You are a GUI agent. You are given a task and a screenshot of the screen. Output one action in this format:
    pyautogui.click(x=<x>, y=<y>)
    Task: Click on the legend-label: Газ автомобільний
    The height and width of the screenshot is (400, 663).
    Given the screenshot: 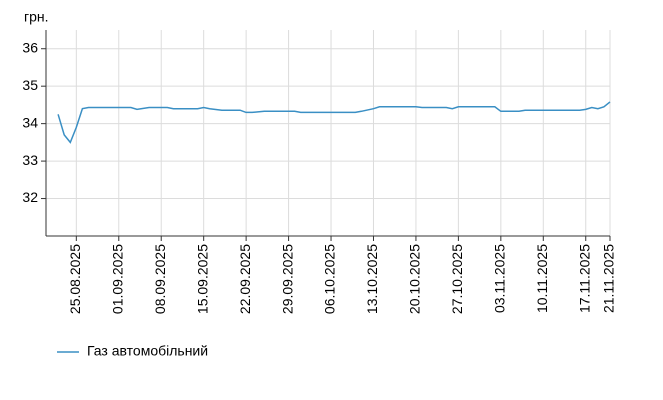 What is the action you would take?
    pyautogui.click(x=147, y=351)
    